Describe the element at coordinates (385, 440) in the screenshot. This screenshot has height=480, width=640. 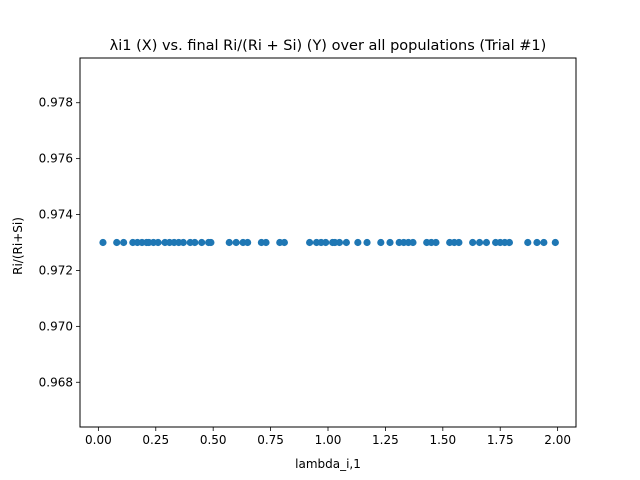
I see `x-tick-label: 1.25` at that location.